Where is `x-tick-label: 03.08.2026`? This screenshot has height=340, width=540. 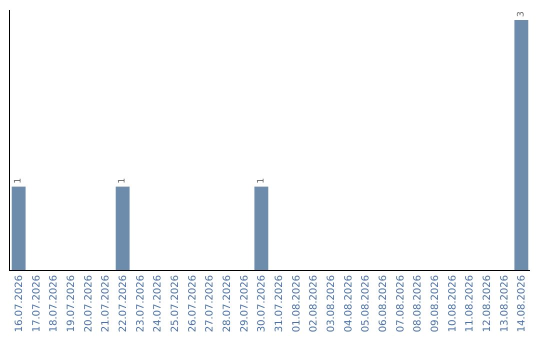
x-tick-label: 03.08.2026 is located at coordinates (331, 303).